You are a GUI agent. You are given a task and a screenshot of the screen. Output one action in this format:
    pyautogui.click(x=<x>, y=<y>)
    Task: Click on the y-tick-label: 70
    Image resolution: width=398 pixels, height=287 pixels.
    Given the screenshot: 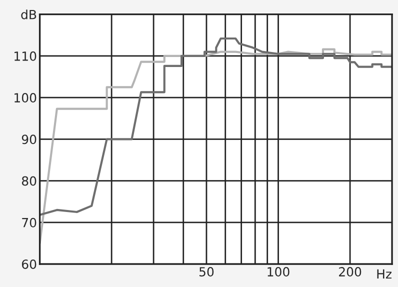 What is the action you would take?
    pyautogui.click(x=29, y=223)
    